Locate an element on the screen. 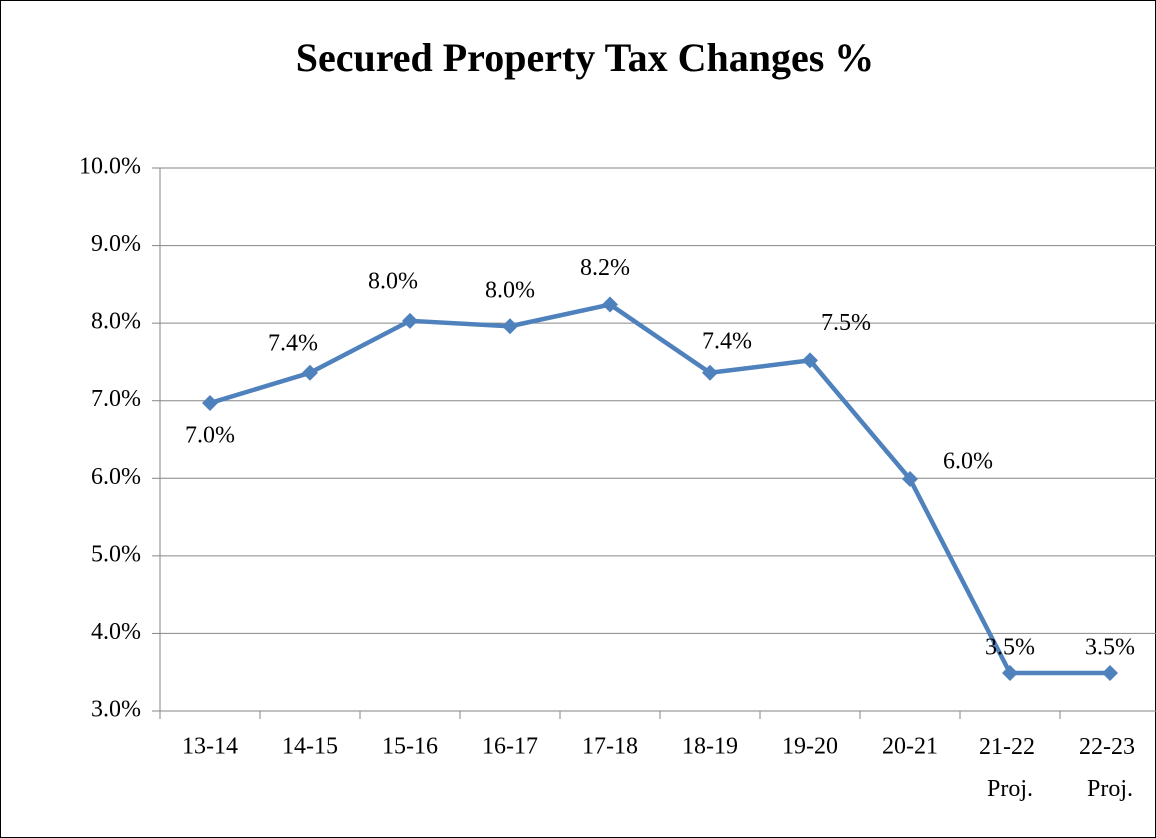 This screenshot has width=1156, height=838. x-tick-label: 13-14 is located at coordinates (210, 747).